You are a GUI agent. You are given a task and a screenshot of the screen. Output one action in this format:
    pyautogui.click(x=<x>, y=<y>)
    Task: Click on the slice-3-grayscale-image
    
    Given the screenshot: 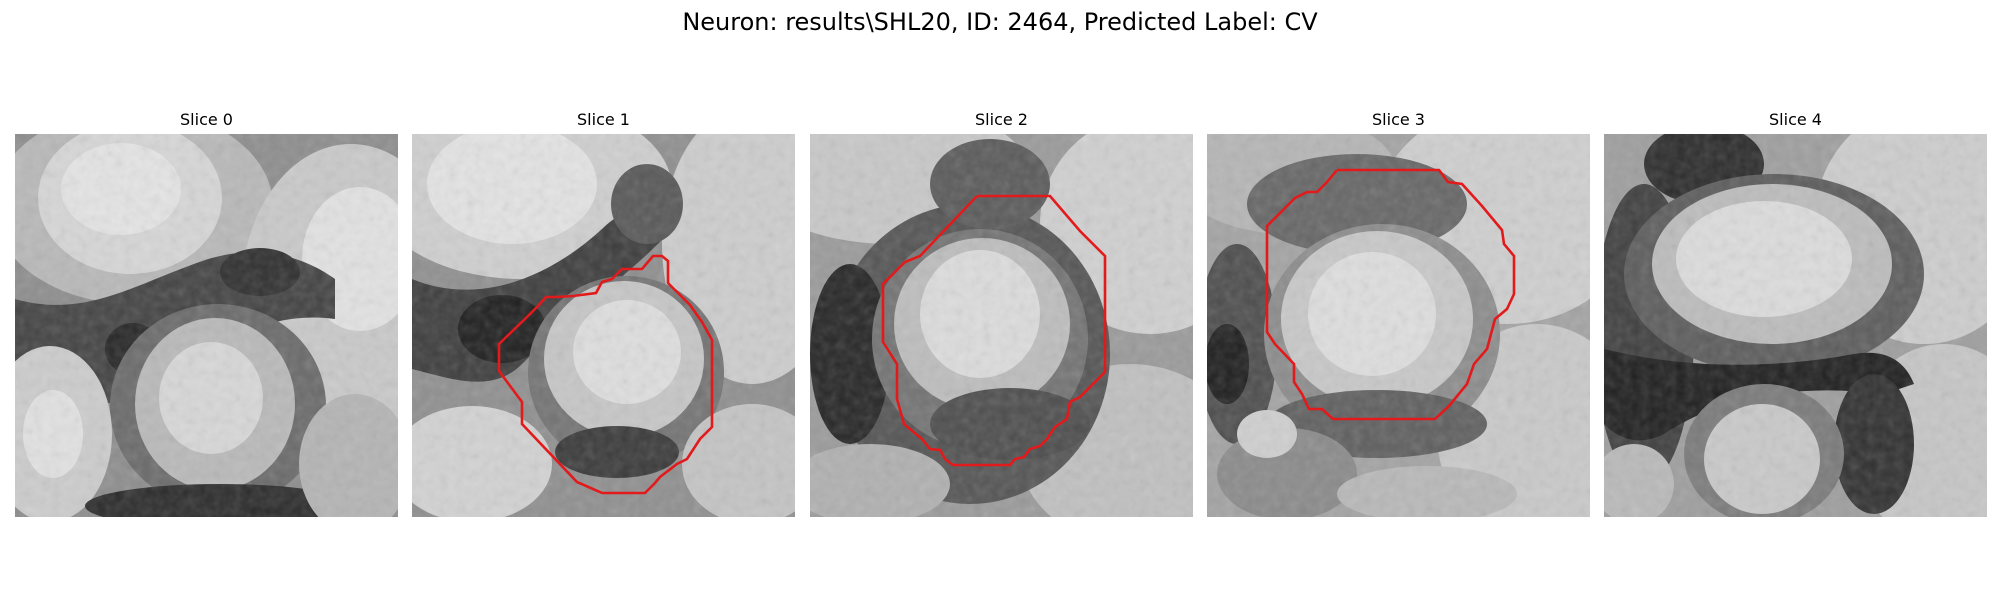 What is the action you would take?
    pyautogui.click(x=1398, y=325)
    